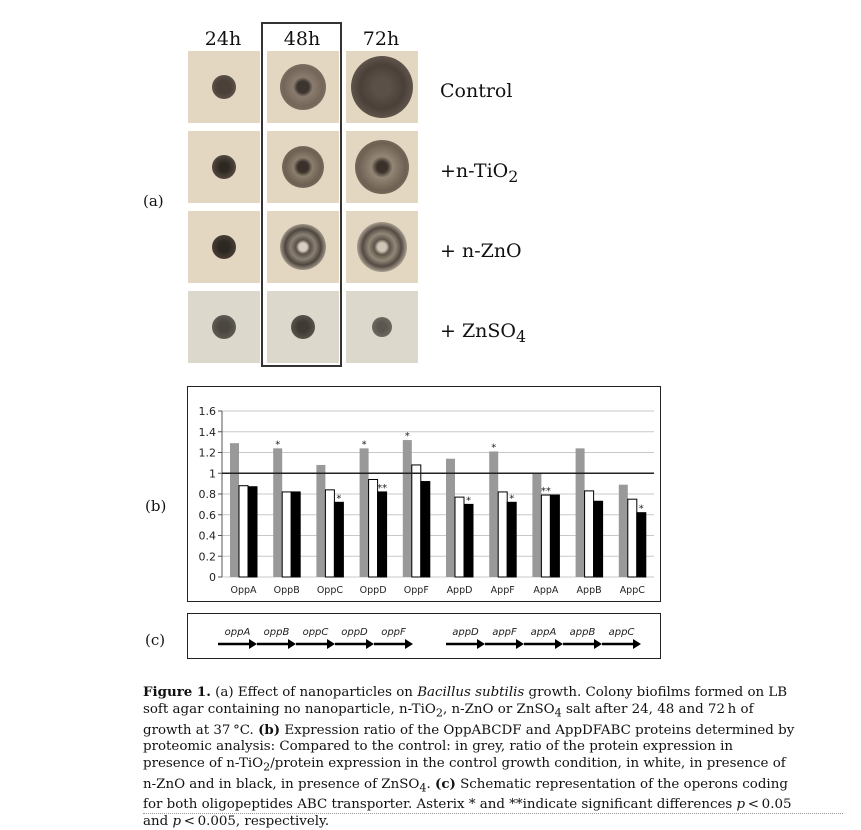  Describe the element at coordinates (382, 87) in the screenshot. I see `colony-control-72h` at that location.